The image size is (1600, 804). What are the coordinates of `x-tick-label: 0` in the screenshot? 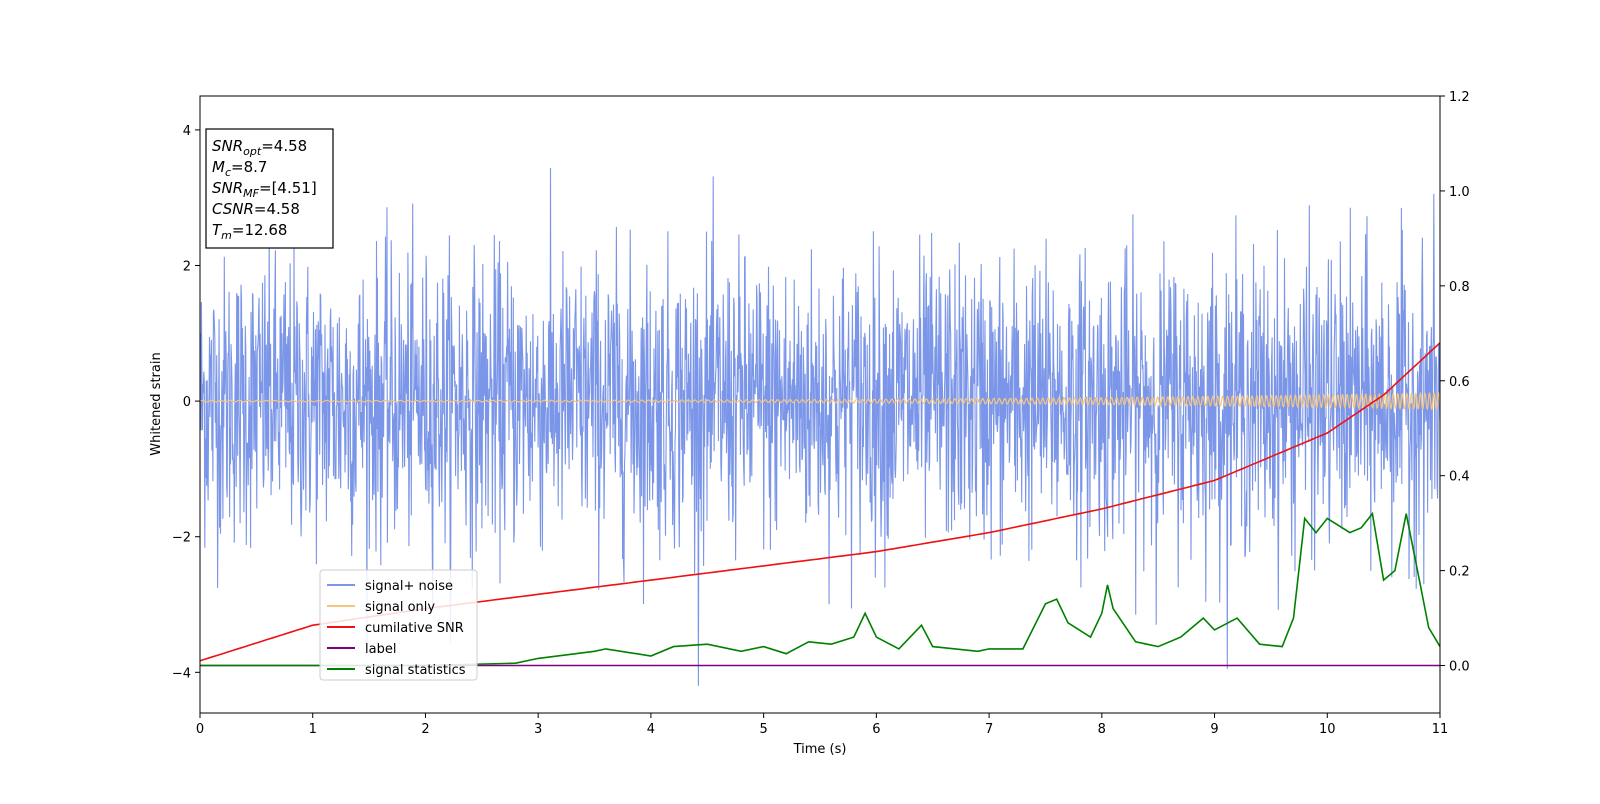 It's located at (200, 729).